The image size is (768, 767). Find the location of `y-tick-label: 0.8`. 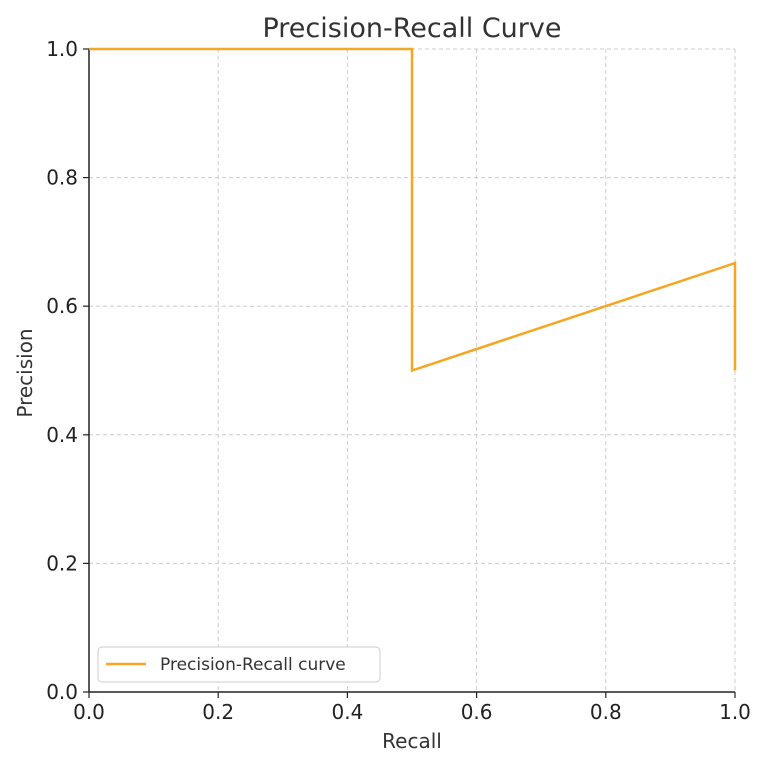

y-tick-label: 0.8 is located at coordinates (62, 178).